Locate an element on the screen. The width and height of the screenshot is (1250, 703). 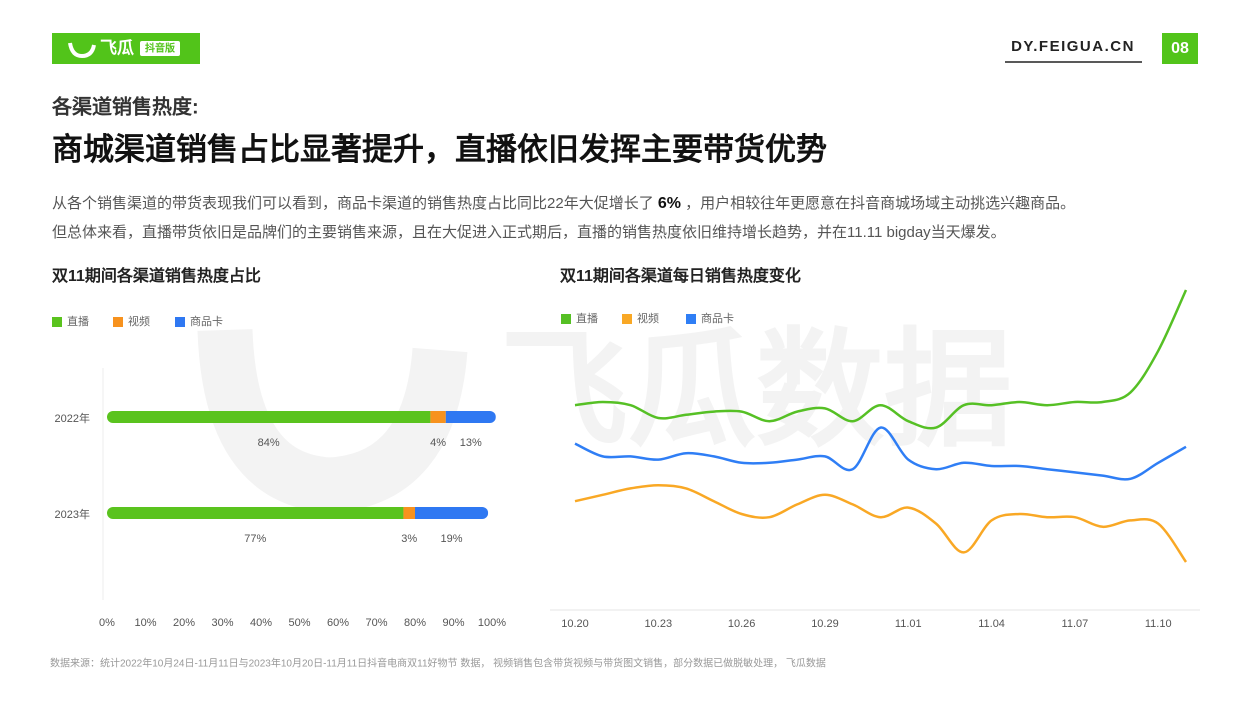
logo-icon is located at coordinates (82, 50).